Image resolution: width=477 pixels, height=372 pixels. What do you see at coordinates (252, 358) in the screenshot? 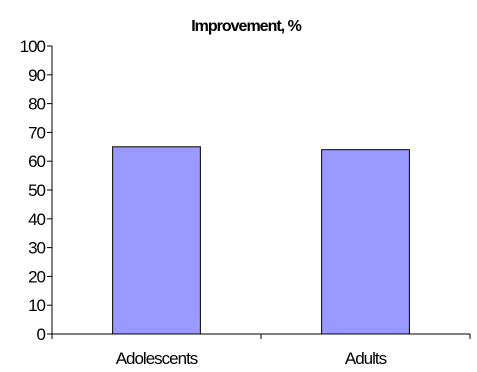
I see `category-labels: Adolescents Adults` at bounding box center [252, 358].